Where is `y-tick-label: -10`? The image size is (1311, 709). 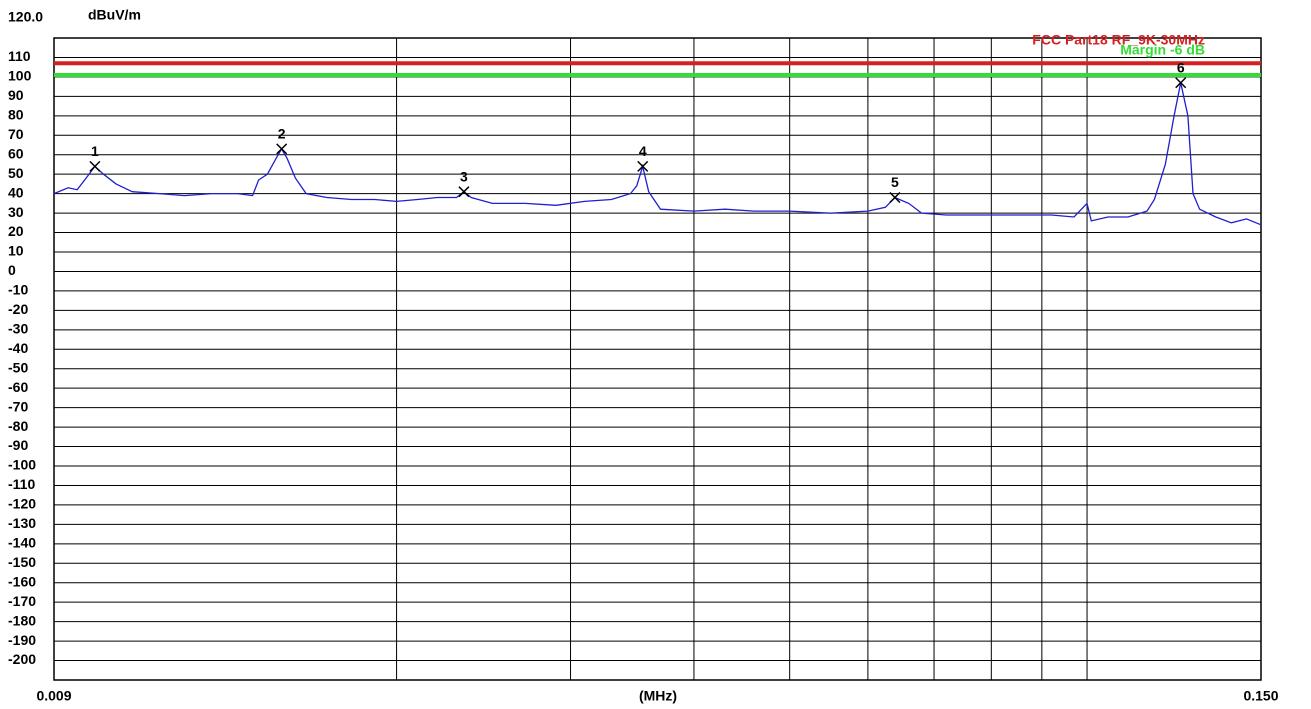
y-tick-label: -10 is located at coordinates (18, 290).